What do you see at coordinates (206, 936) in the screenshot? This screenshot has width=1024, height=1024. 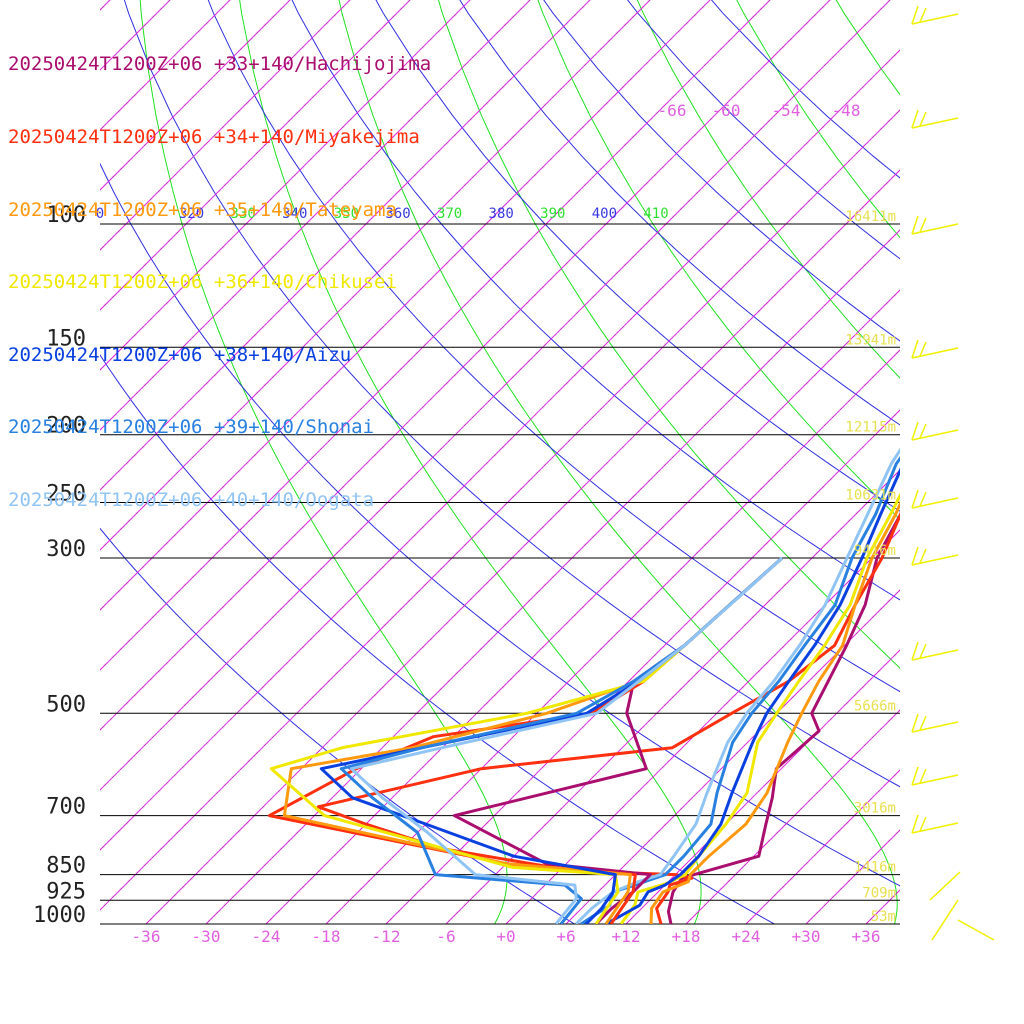 I see `temperature-tick-label: -30` at bounding box center [206, 936].